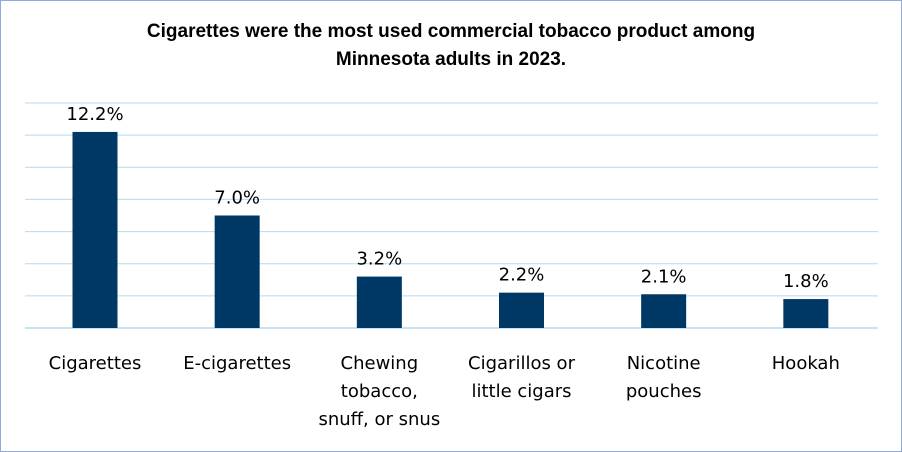 The width and height of the screenshot is (902, 452). What do you see at coordinates (380, 363) in the screenshot?
I see `category-label: Chewing` at bounding box center [380, 363].